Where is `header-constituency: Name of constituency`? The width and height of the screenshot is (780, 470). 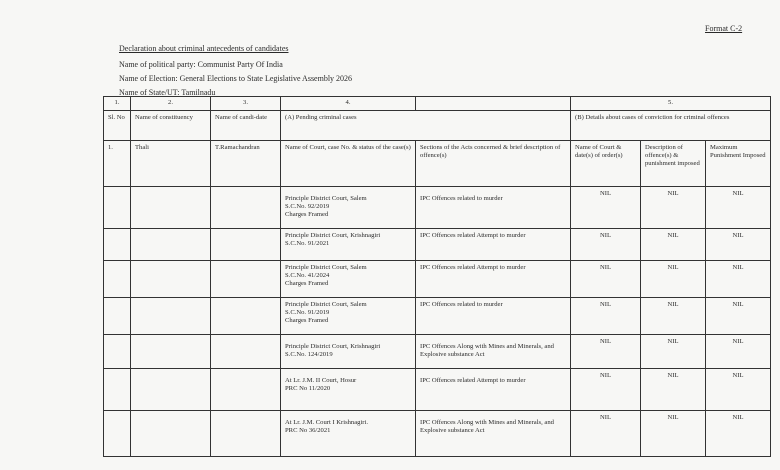
header-constituency: Name of constituency is located at coordinates (170, 125).